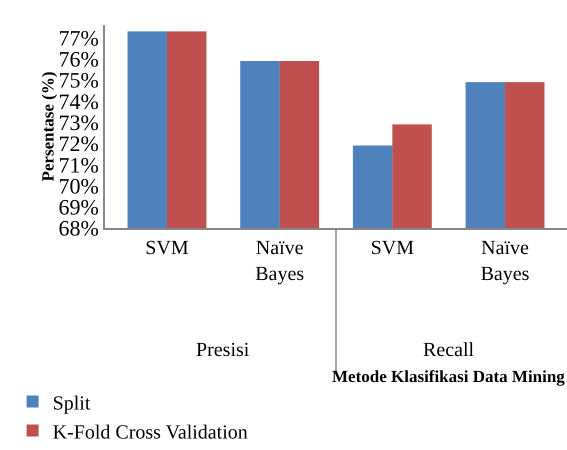 This screenshot has height=450, width=567. I want to click on legend-label: Split, so click(71, 403).